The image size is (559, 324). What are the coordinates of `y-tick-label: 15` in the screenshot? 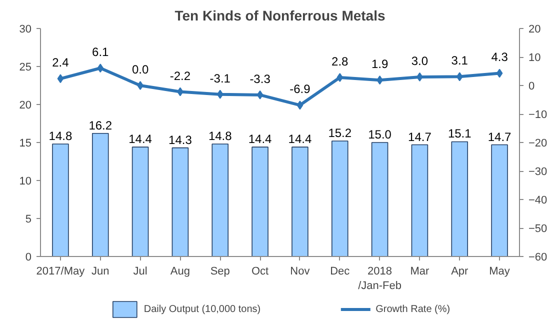 It's located at (25, 144).